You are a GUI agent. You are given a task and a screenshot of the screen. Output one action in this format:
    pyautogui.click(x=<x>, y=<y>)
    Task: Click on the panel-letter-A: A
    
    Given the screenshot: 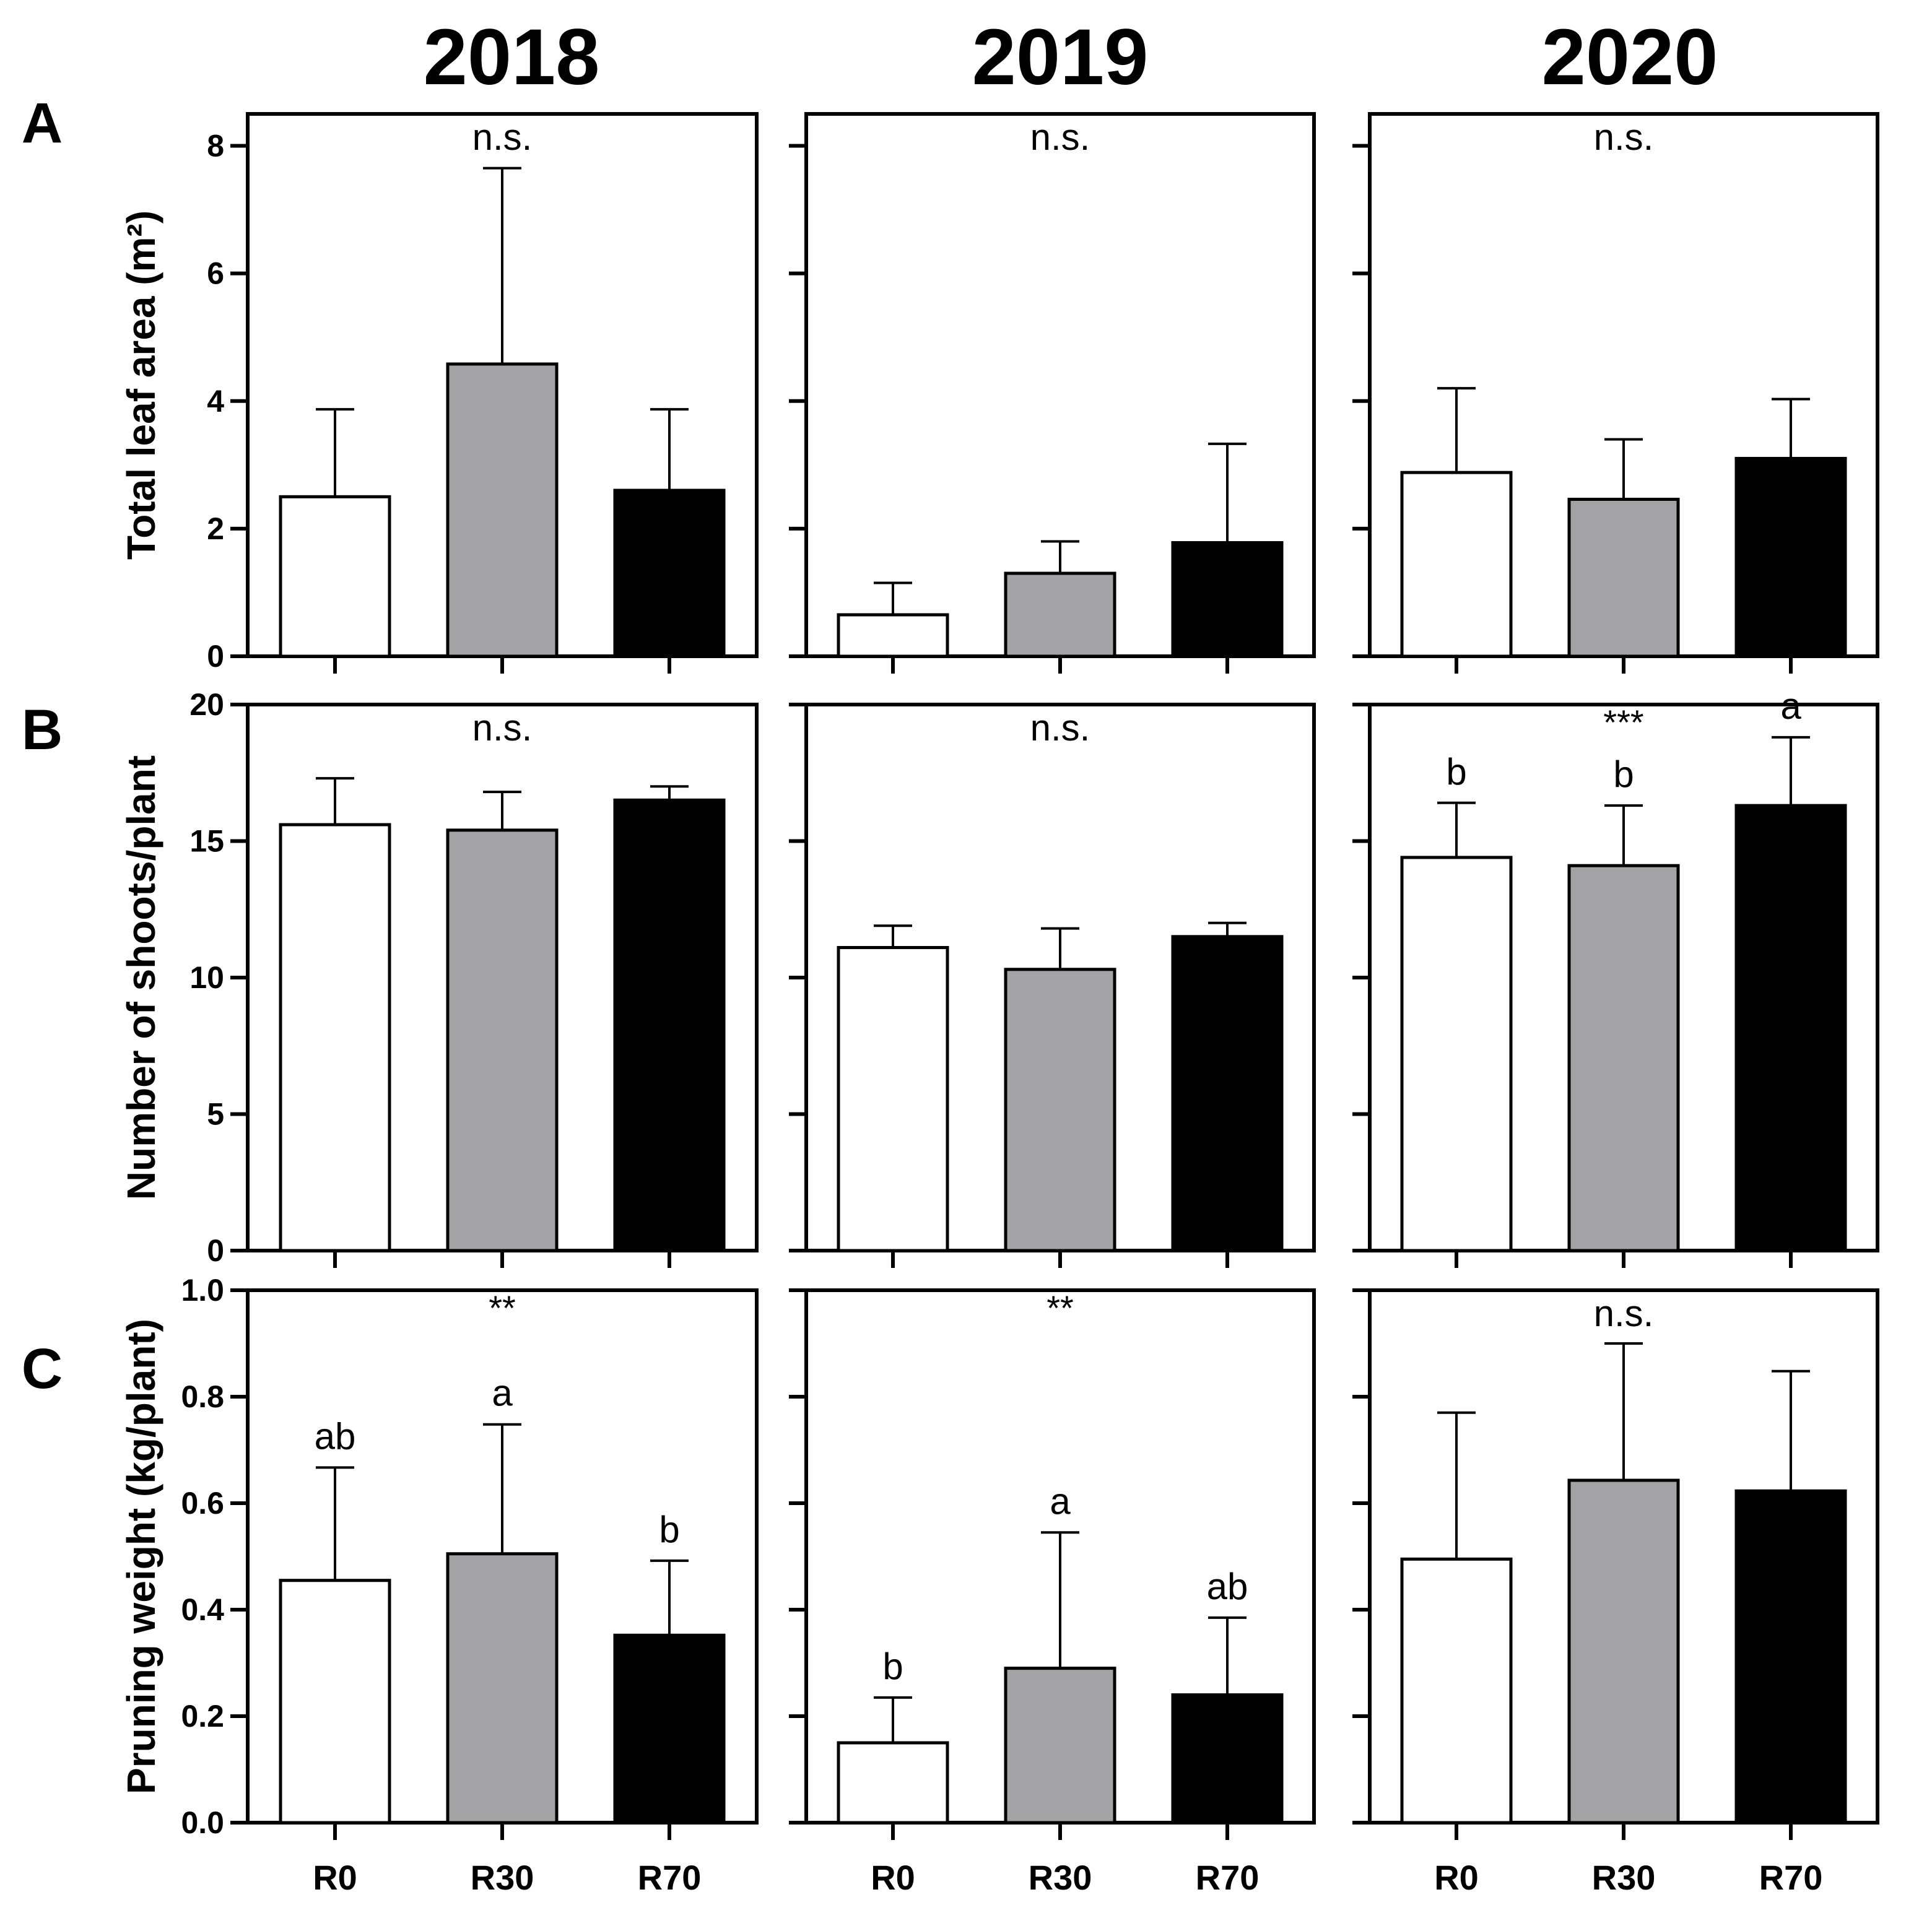 What is the action you would take?
    pyautogui.click(x=42, y=124)
    